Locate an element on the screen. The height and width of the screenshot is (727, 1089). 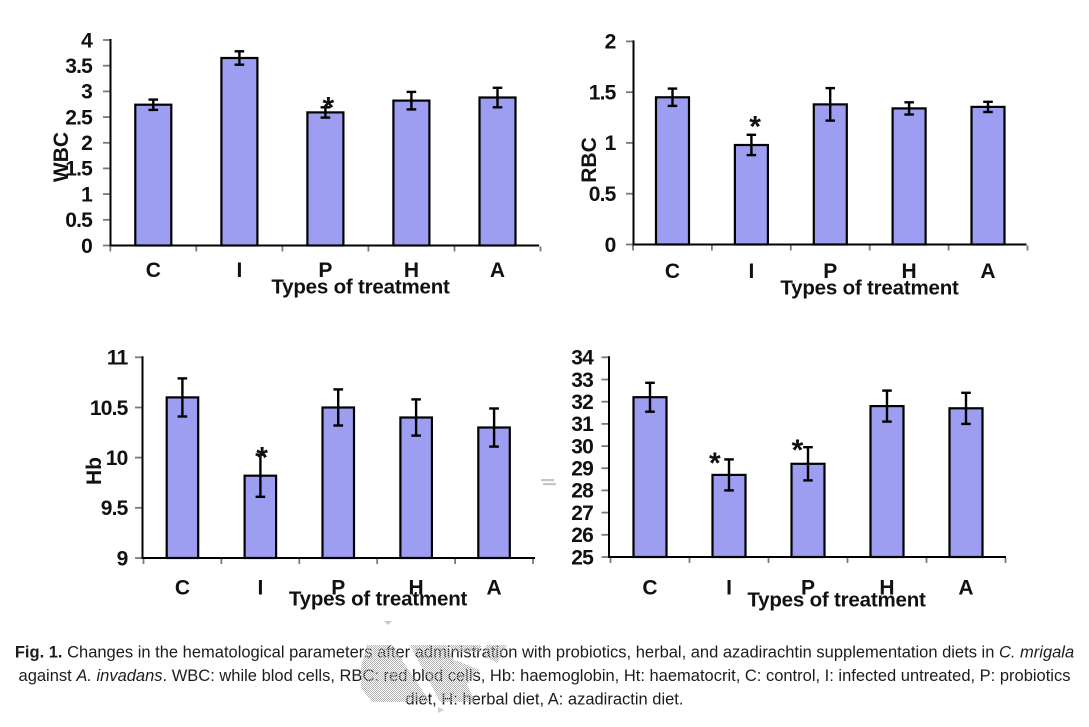
svg-text: Hb is located at coordinates (94, 471).